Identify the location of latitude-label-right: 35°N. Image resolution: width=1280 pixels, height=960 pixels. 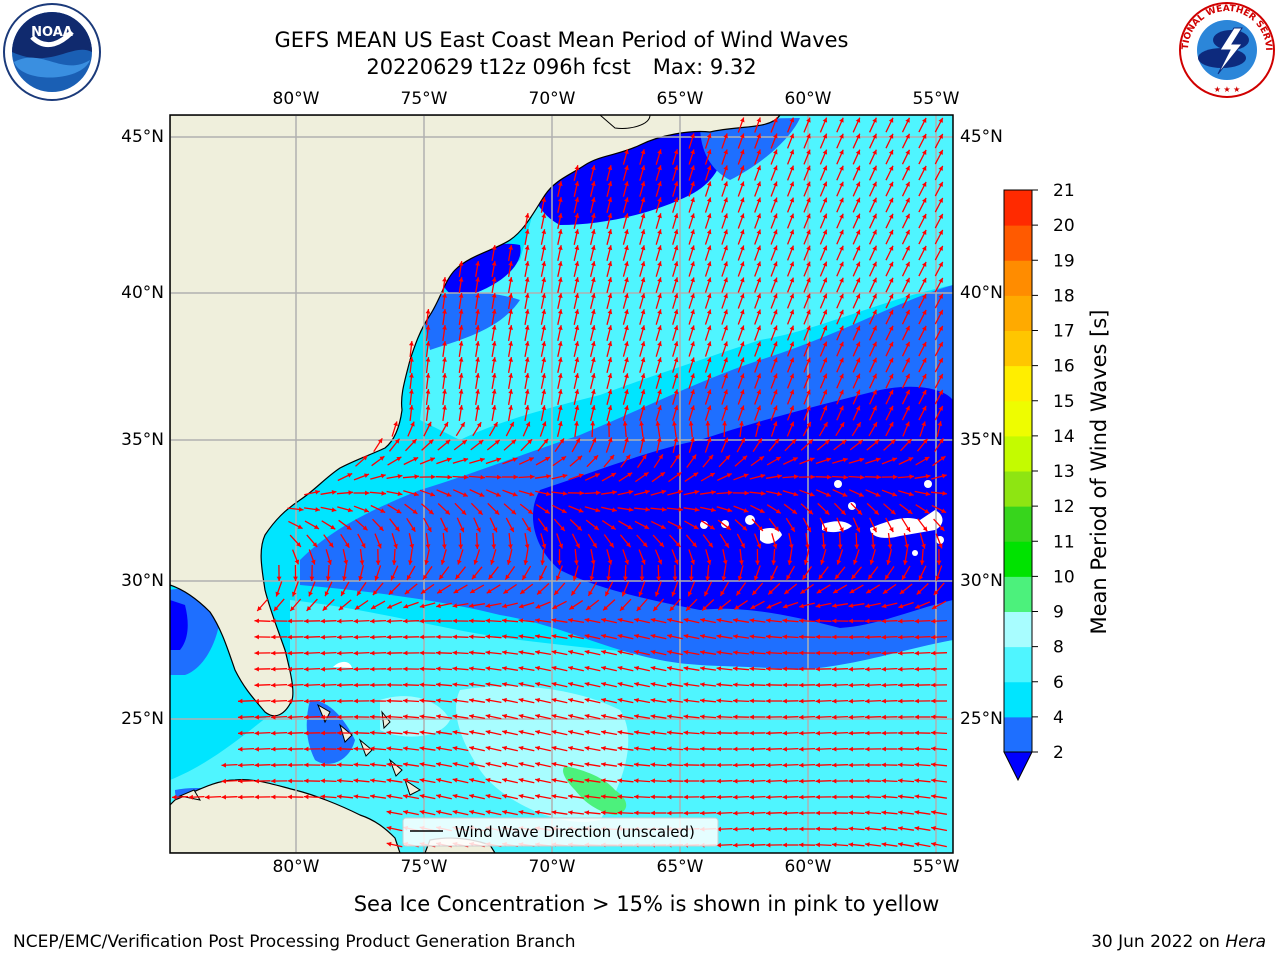
(981, 440).